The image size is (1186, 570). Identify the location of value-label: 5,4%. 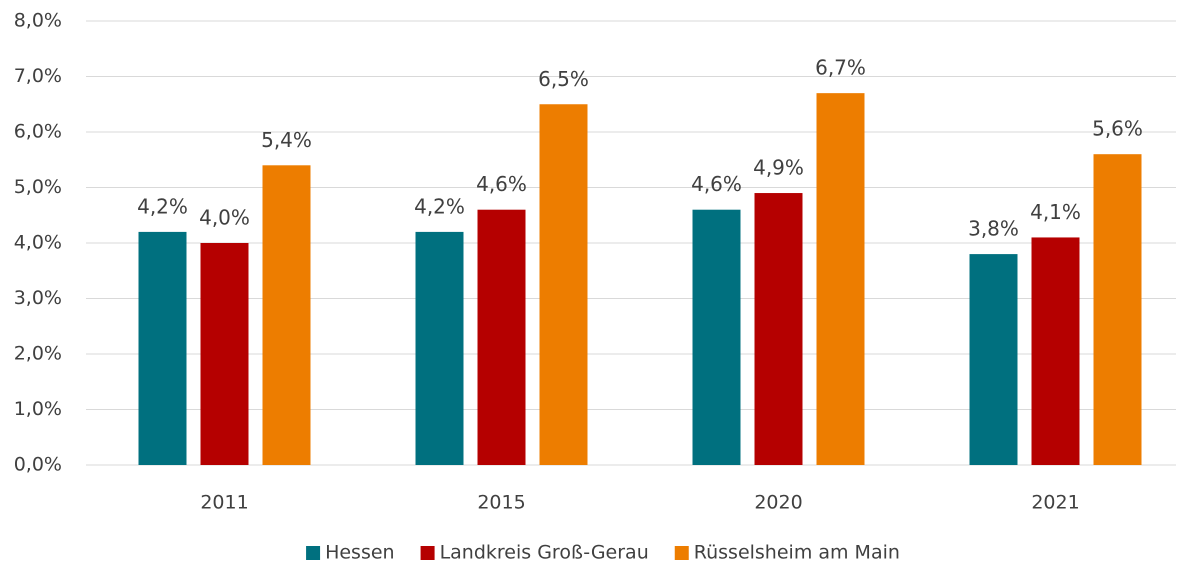
(286, 140).